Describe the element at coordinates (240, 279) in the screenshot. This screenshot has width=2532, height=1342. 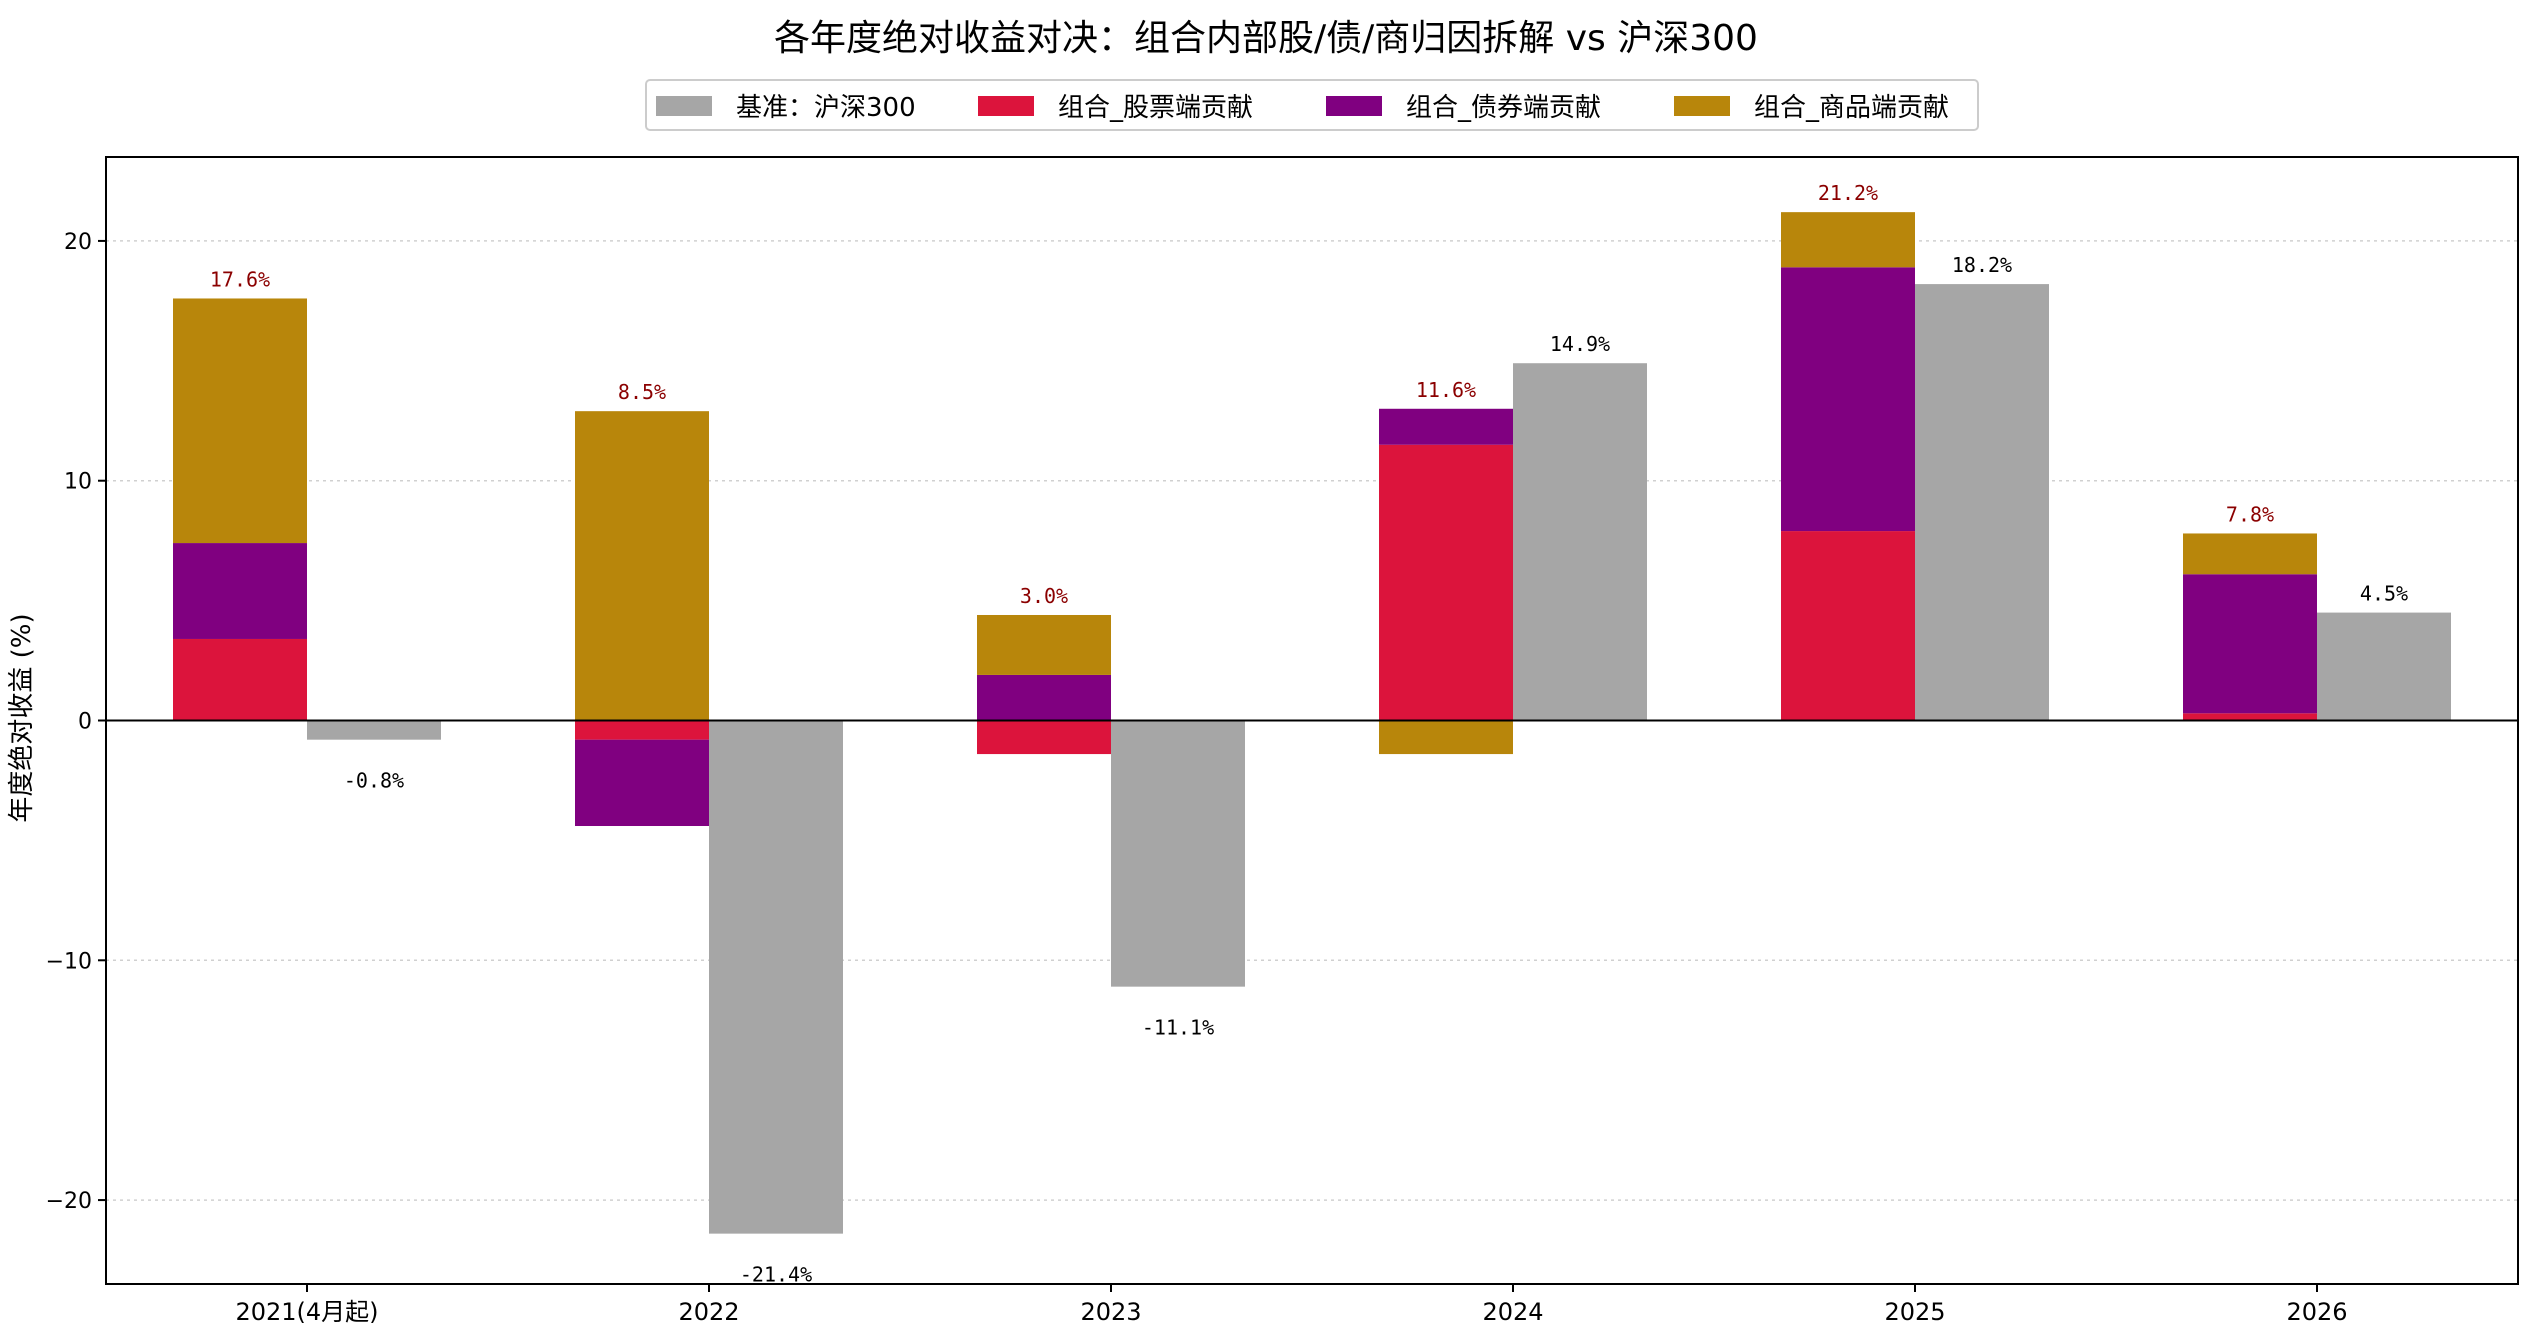
I see `portfolio-total-label: 17.6%` at that location.